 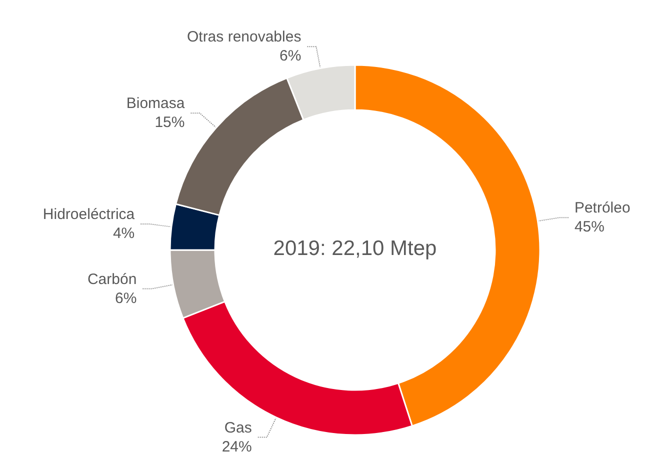 What do you see at coordinates (355, 248) in the screenshot?
I see `text: 2019: 22,10 Mtep` at bounding box center [355, 248].